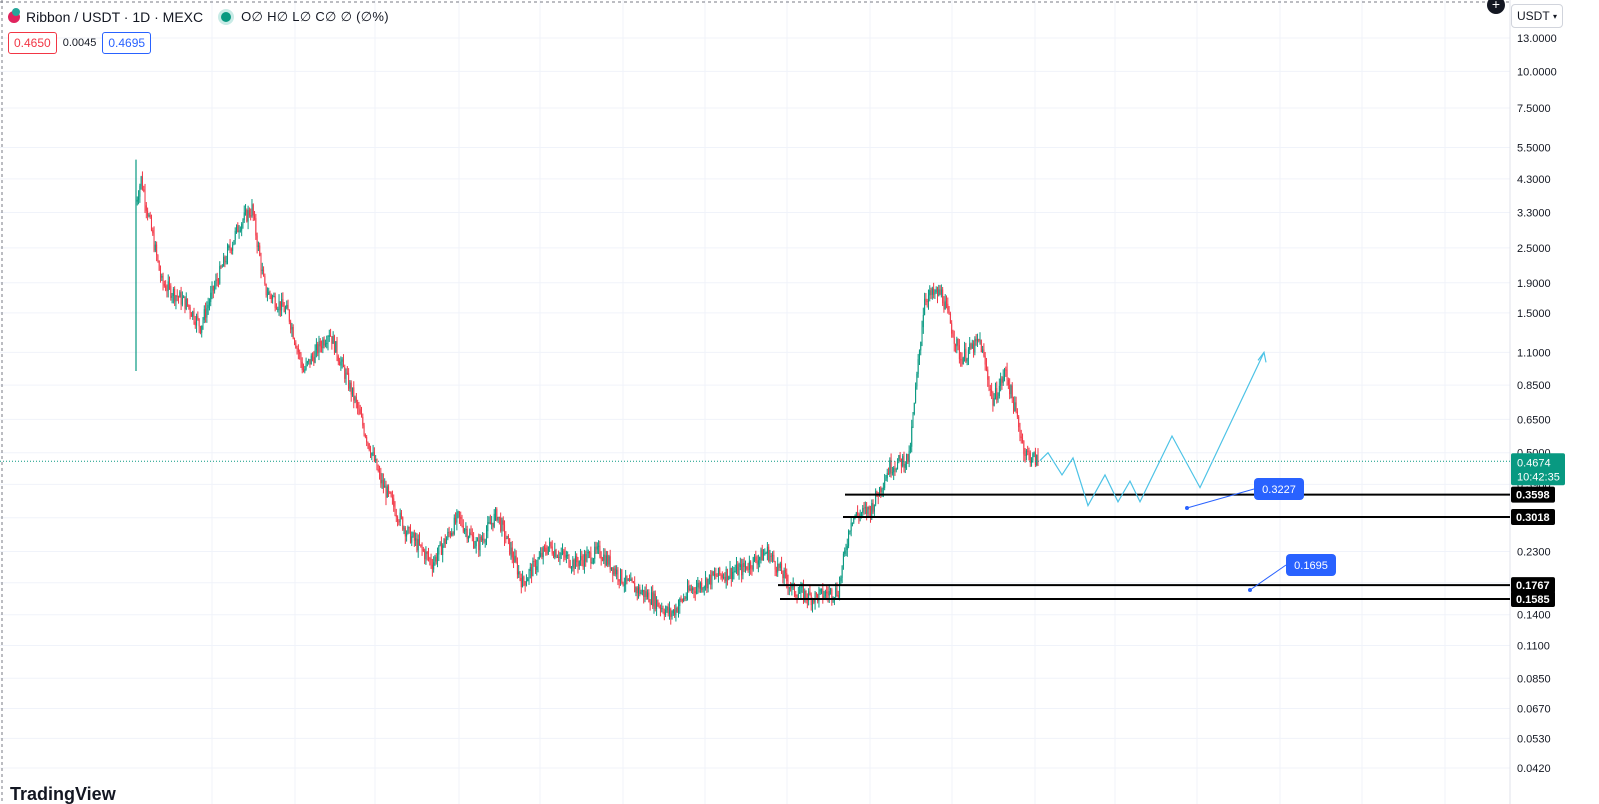 The image size is (1599, 804). I want to click on countdown-label: 10:42:35, so click(1538, 477).